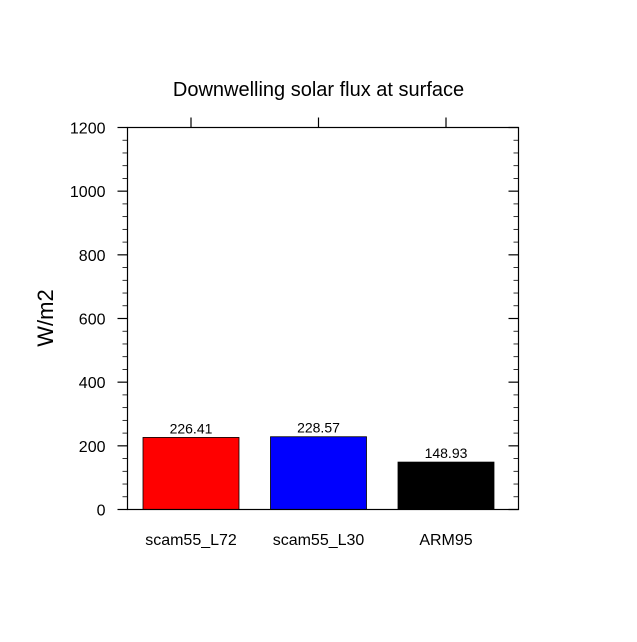  Describe the element at coordinates (92, 256) in the screenshot. I see `y-tick-label: 800` at that location.